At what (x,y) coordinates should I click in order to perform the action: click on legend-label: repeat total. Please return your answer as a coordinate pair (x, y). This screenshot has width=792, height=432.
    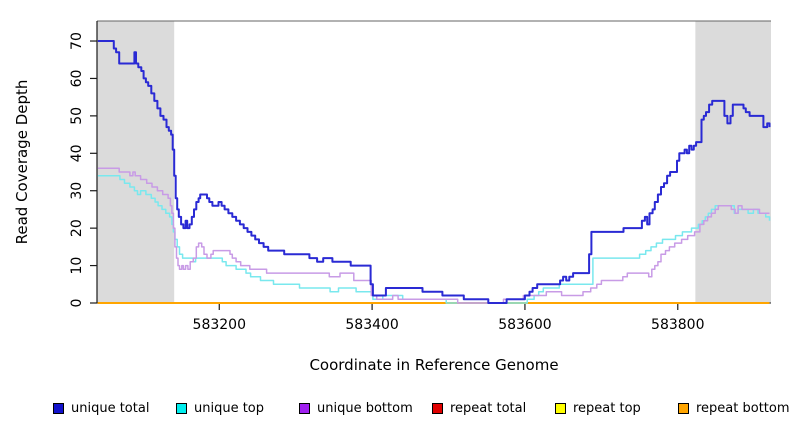
    Looking at the image, I should click on (488, 408).